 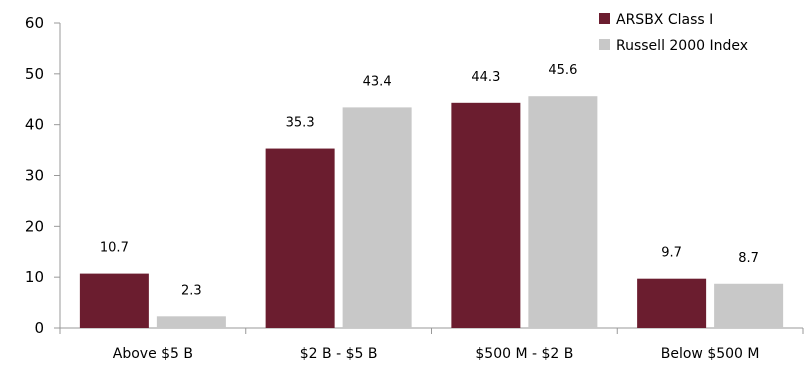 What do you see at coordinates (485, 77) in the screenshot?
I see `bar-value-label: 44.3` at bounding box center [485, 77].